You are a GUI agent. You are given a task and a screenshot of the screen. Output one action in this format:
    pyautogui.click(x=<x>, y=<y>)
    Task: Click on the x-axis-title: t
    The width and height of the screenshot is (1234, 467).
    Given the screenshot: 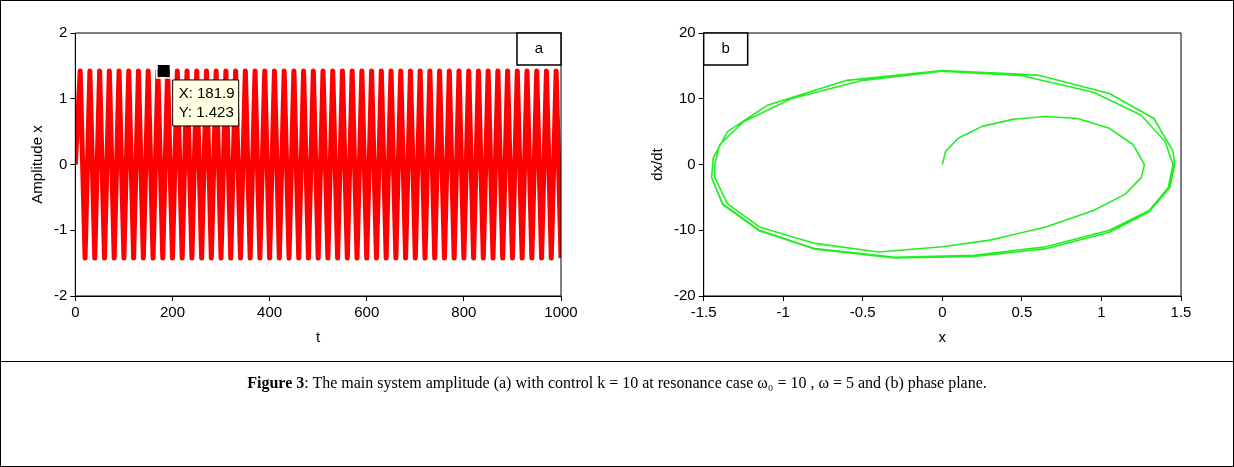 What is the action you would take?
    pyautogui.click(x=319, y=337)
    